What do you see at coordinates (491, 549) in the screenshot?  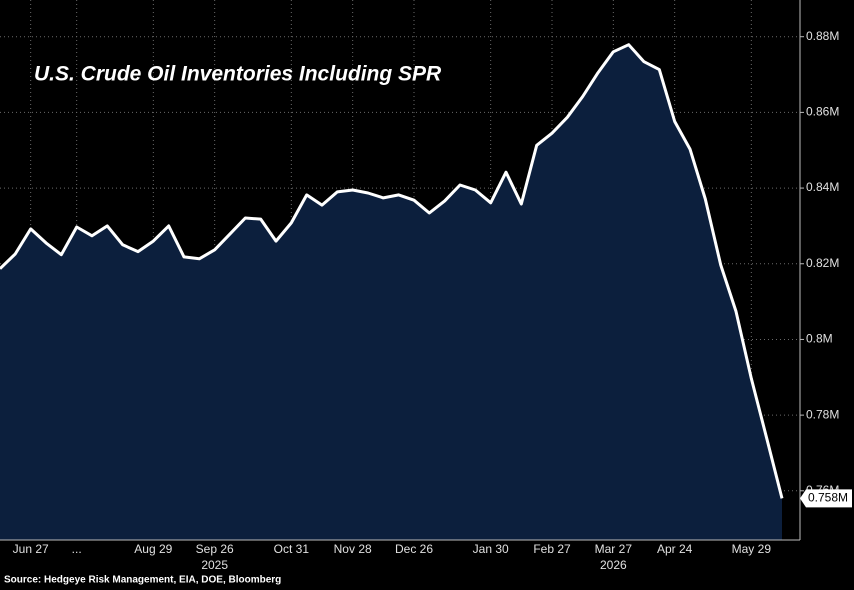 I see `x-tick-label: Jan 30` at bounding box center [491, 549].